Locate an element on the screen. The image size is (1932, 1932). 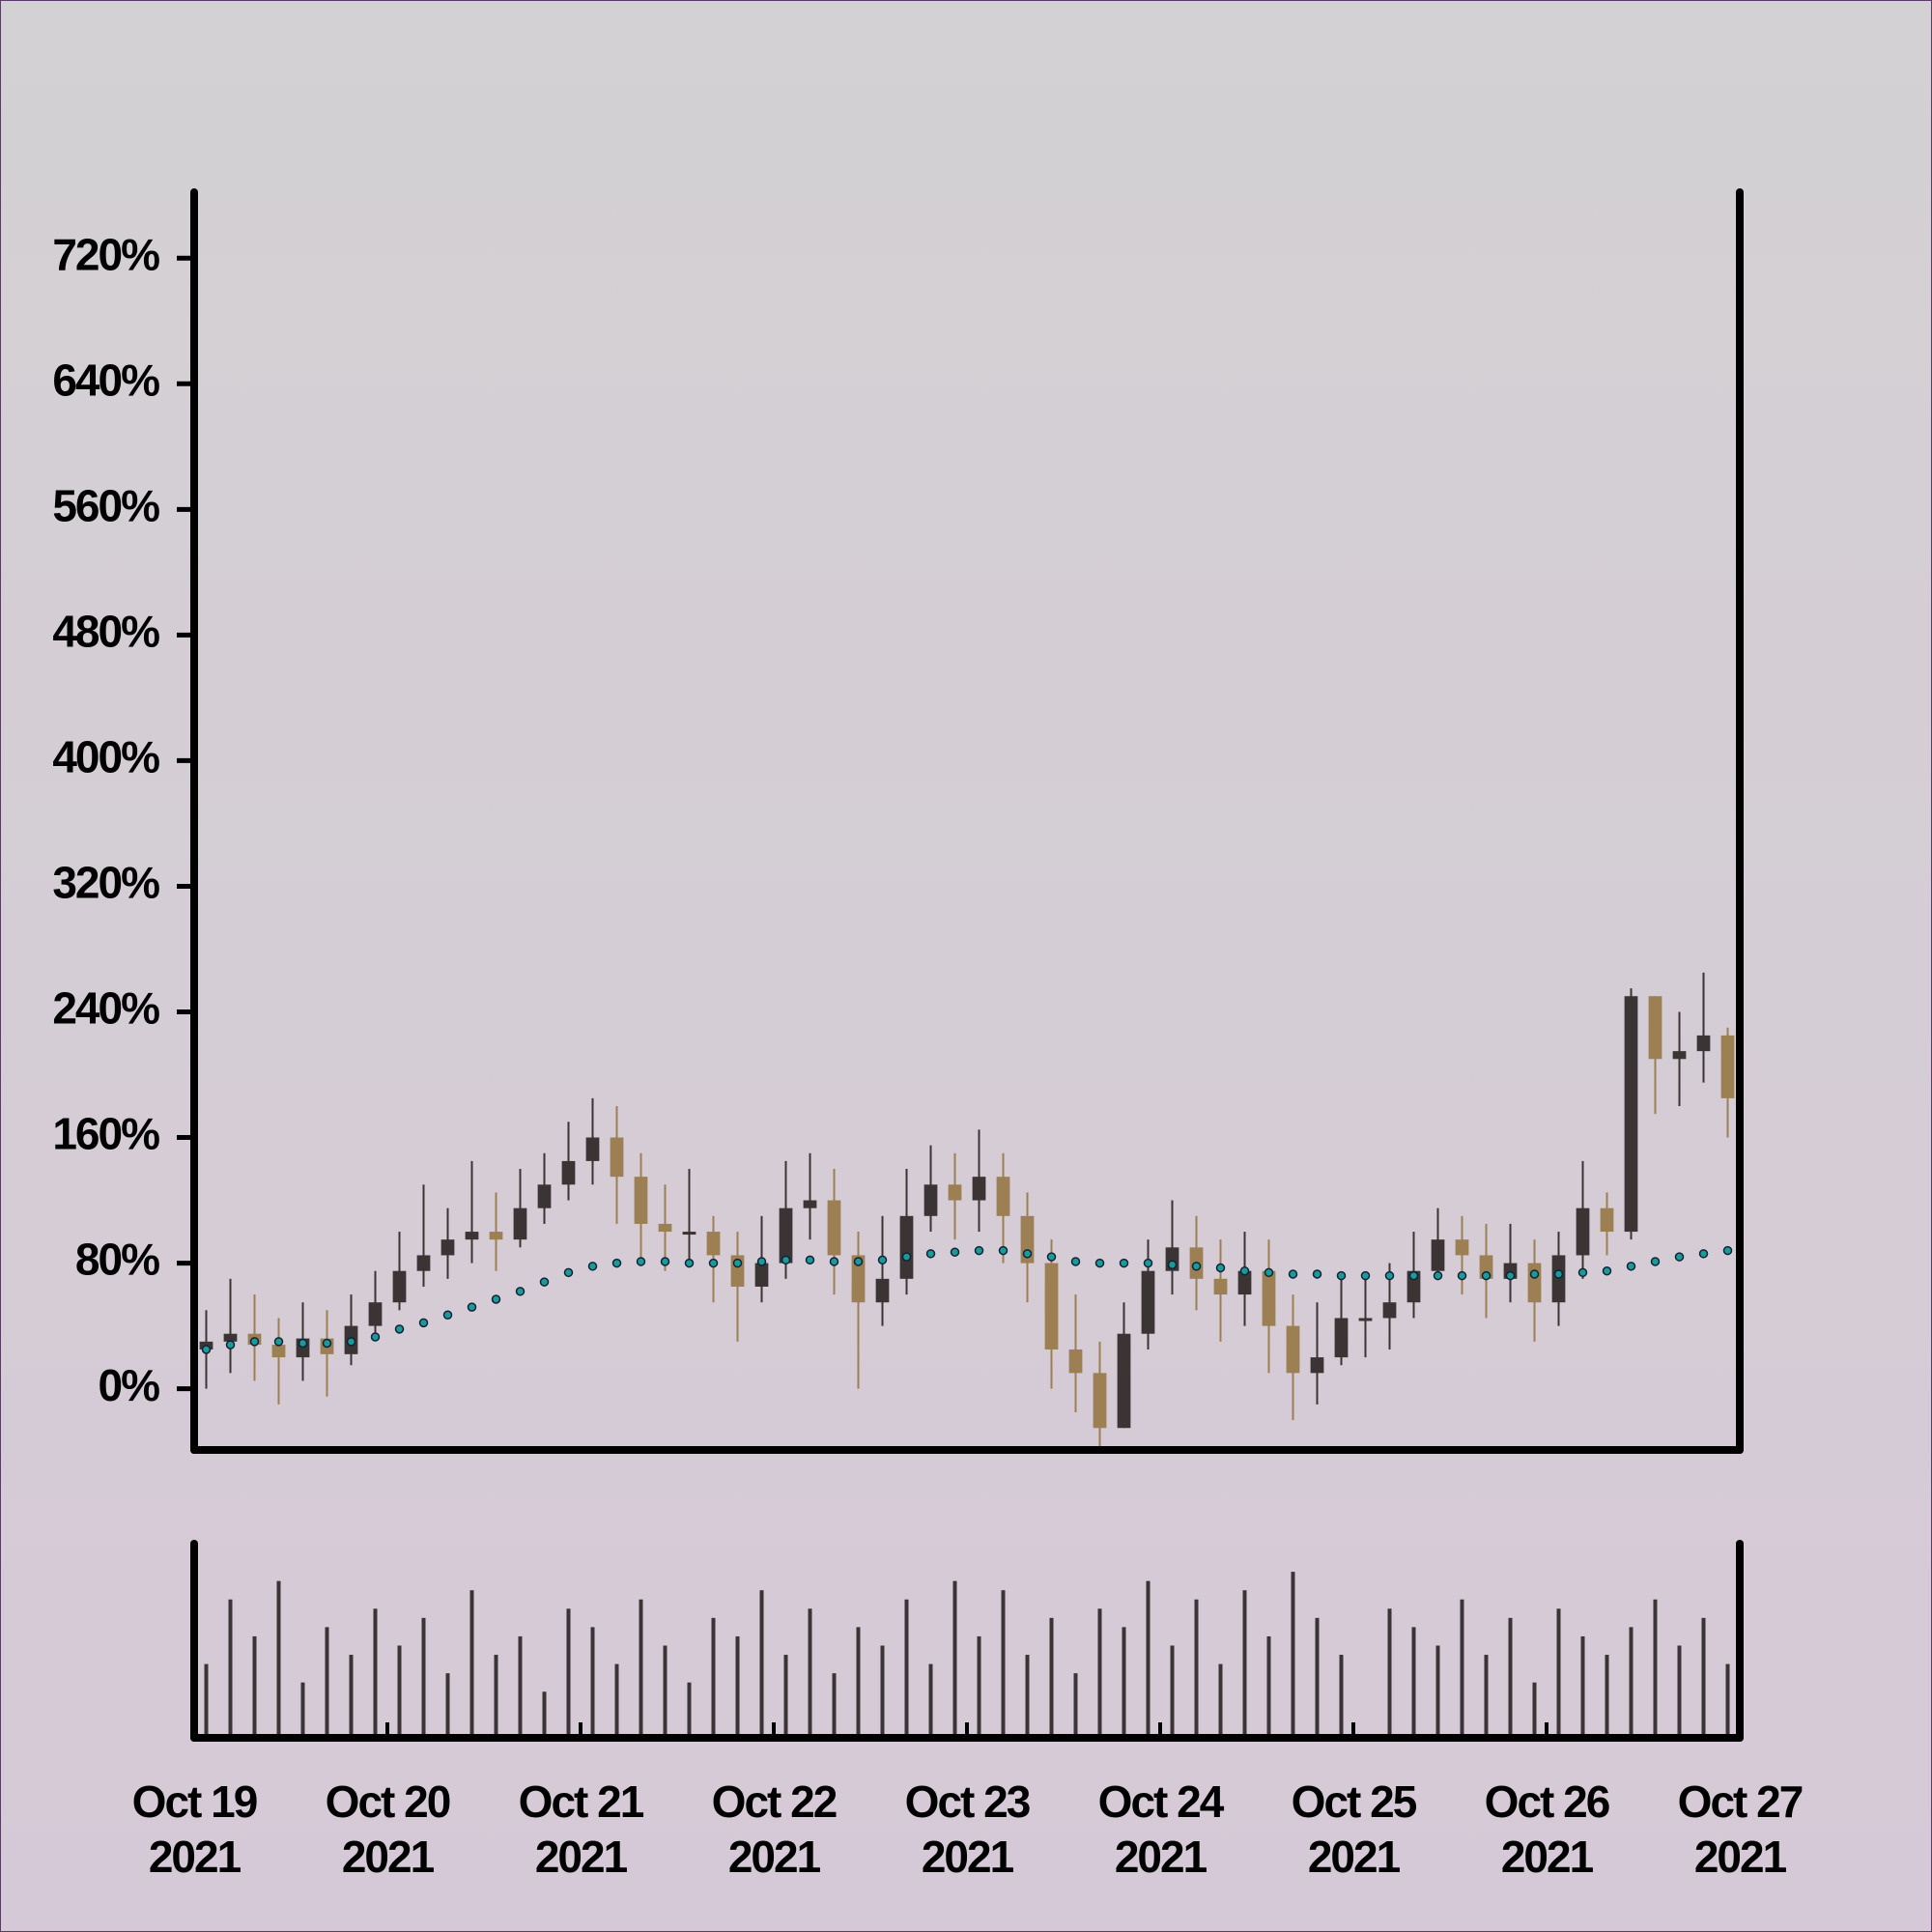
y-tick-label: 160% is located at coordinates (105, 1134).